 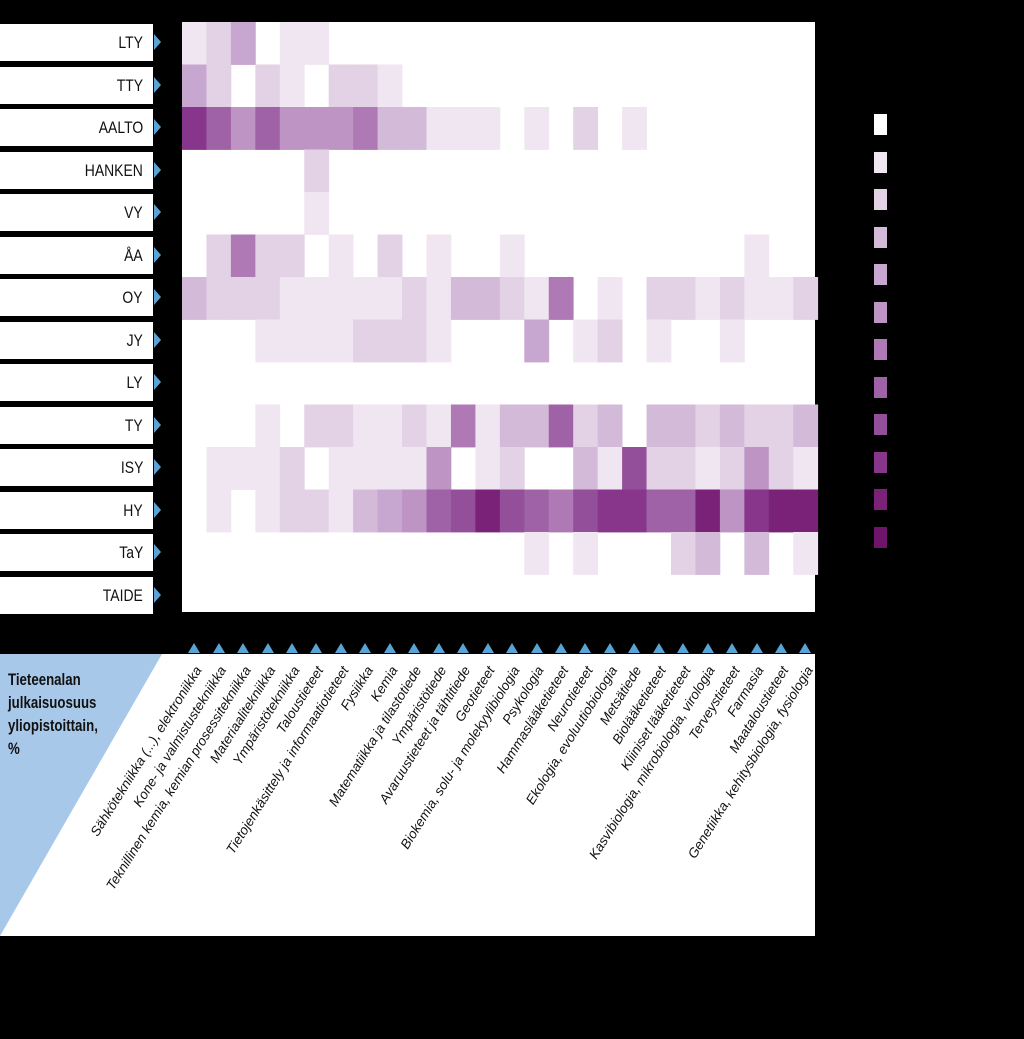 What do you see at coordinates (133, 212) in the screenshot?
I see `row-label: VY` at bounding box center [133, 212].